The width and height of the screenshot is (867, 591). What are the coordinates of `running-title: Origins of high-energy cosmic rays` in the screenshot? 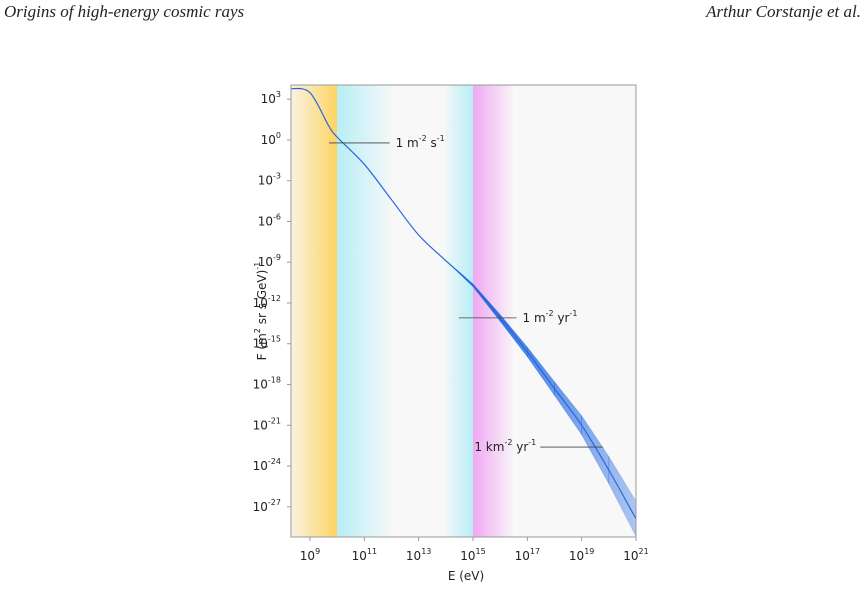 It's located at (124, 11).